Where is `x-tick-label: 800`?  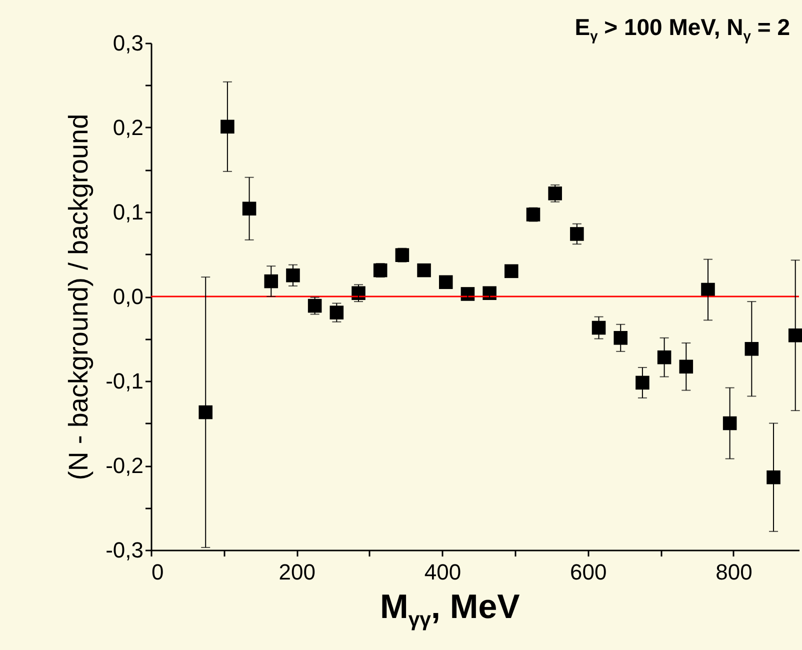
x-tick-label: 800 is located at coordinates (734, 572).